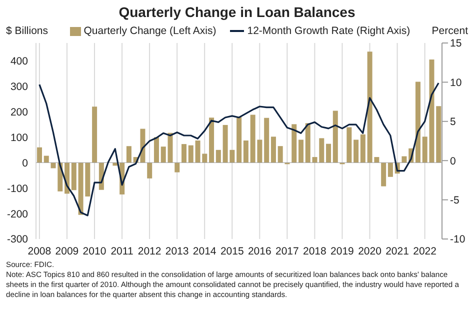  What do you see at coordinates (40, 251) in the screenshot?
I see `x-tick-label: 2008` at bounding box center [40, 251].